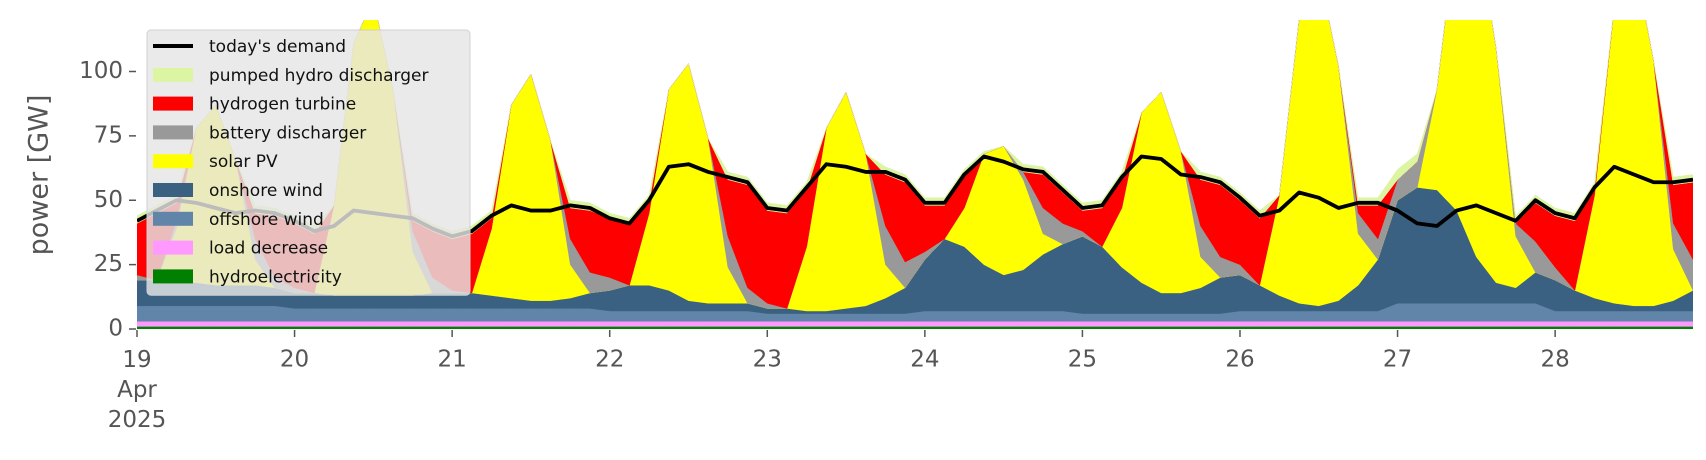  Describe the element at coordinates (108, 200) in the screenshot. I see `y-tick-label: 50` at that location.